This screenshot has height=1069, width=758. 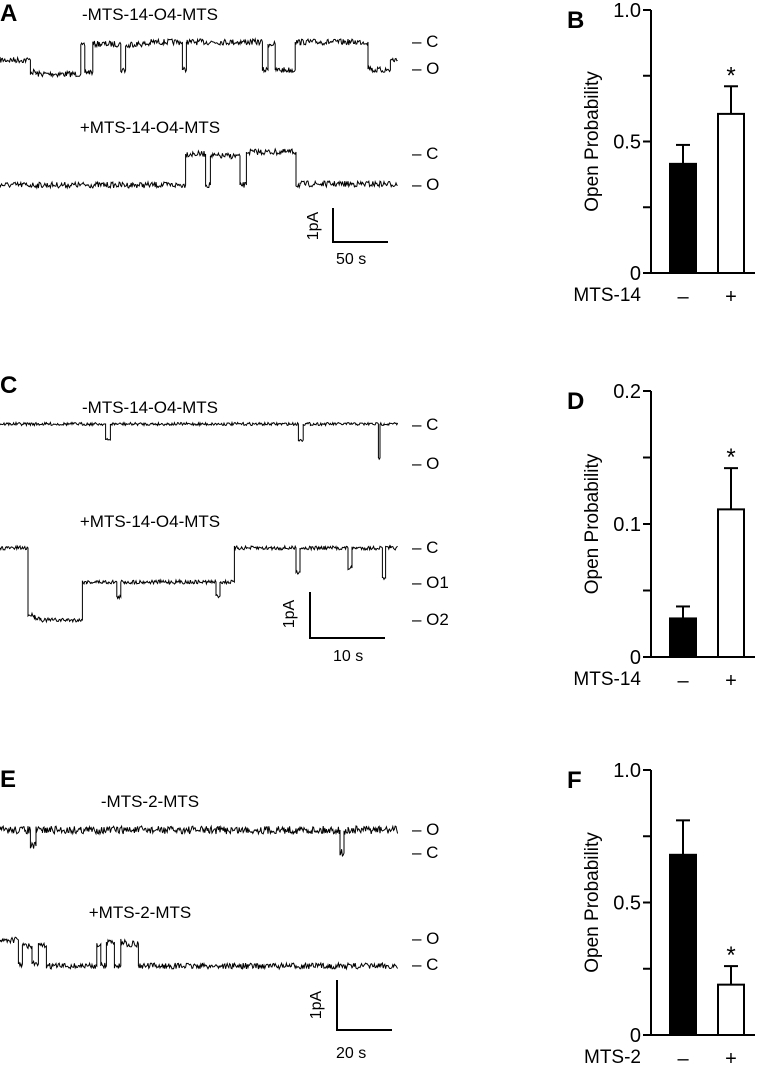 I want to click on trace-a-control, so click(x=199, y=58).